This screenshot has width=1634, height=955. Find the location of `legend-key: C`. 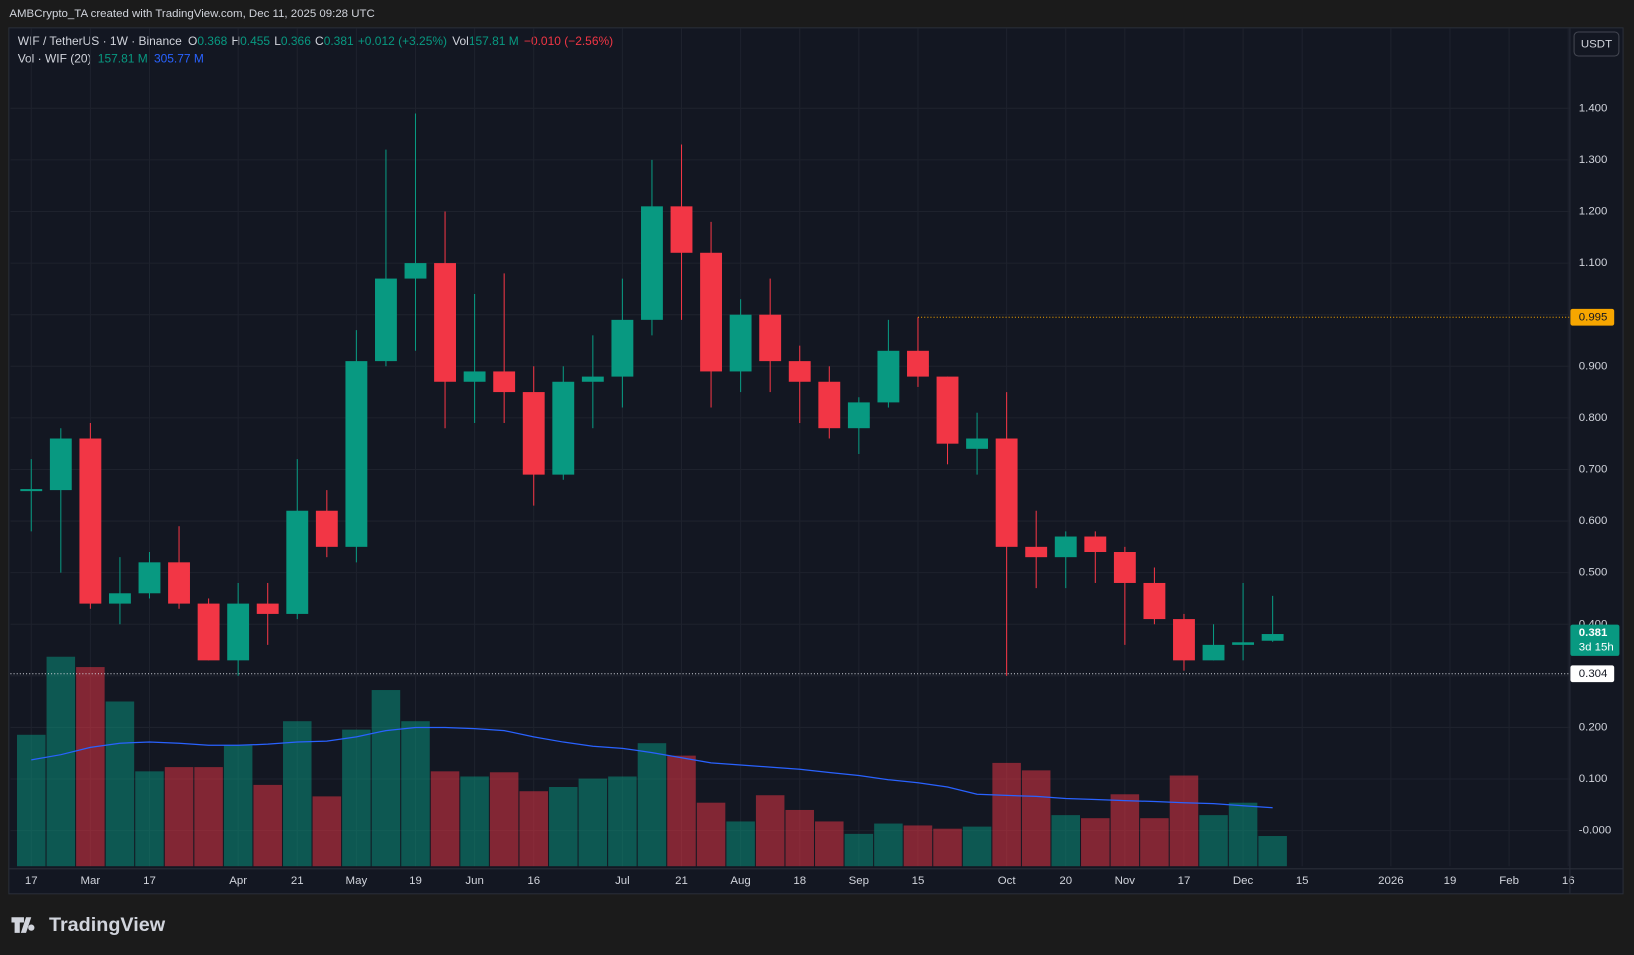

legend-key: C is located at coordinates (319, 41).